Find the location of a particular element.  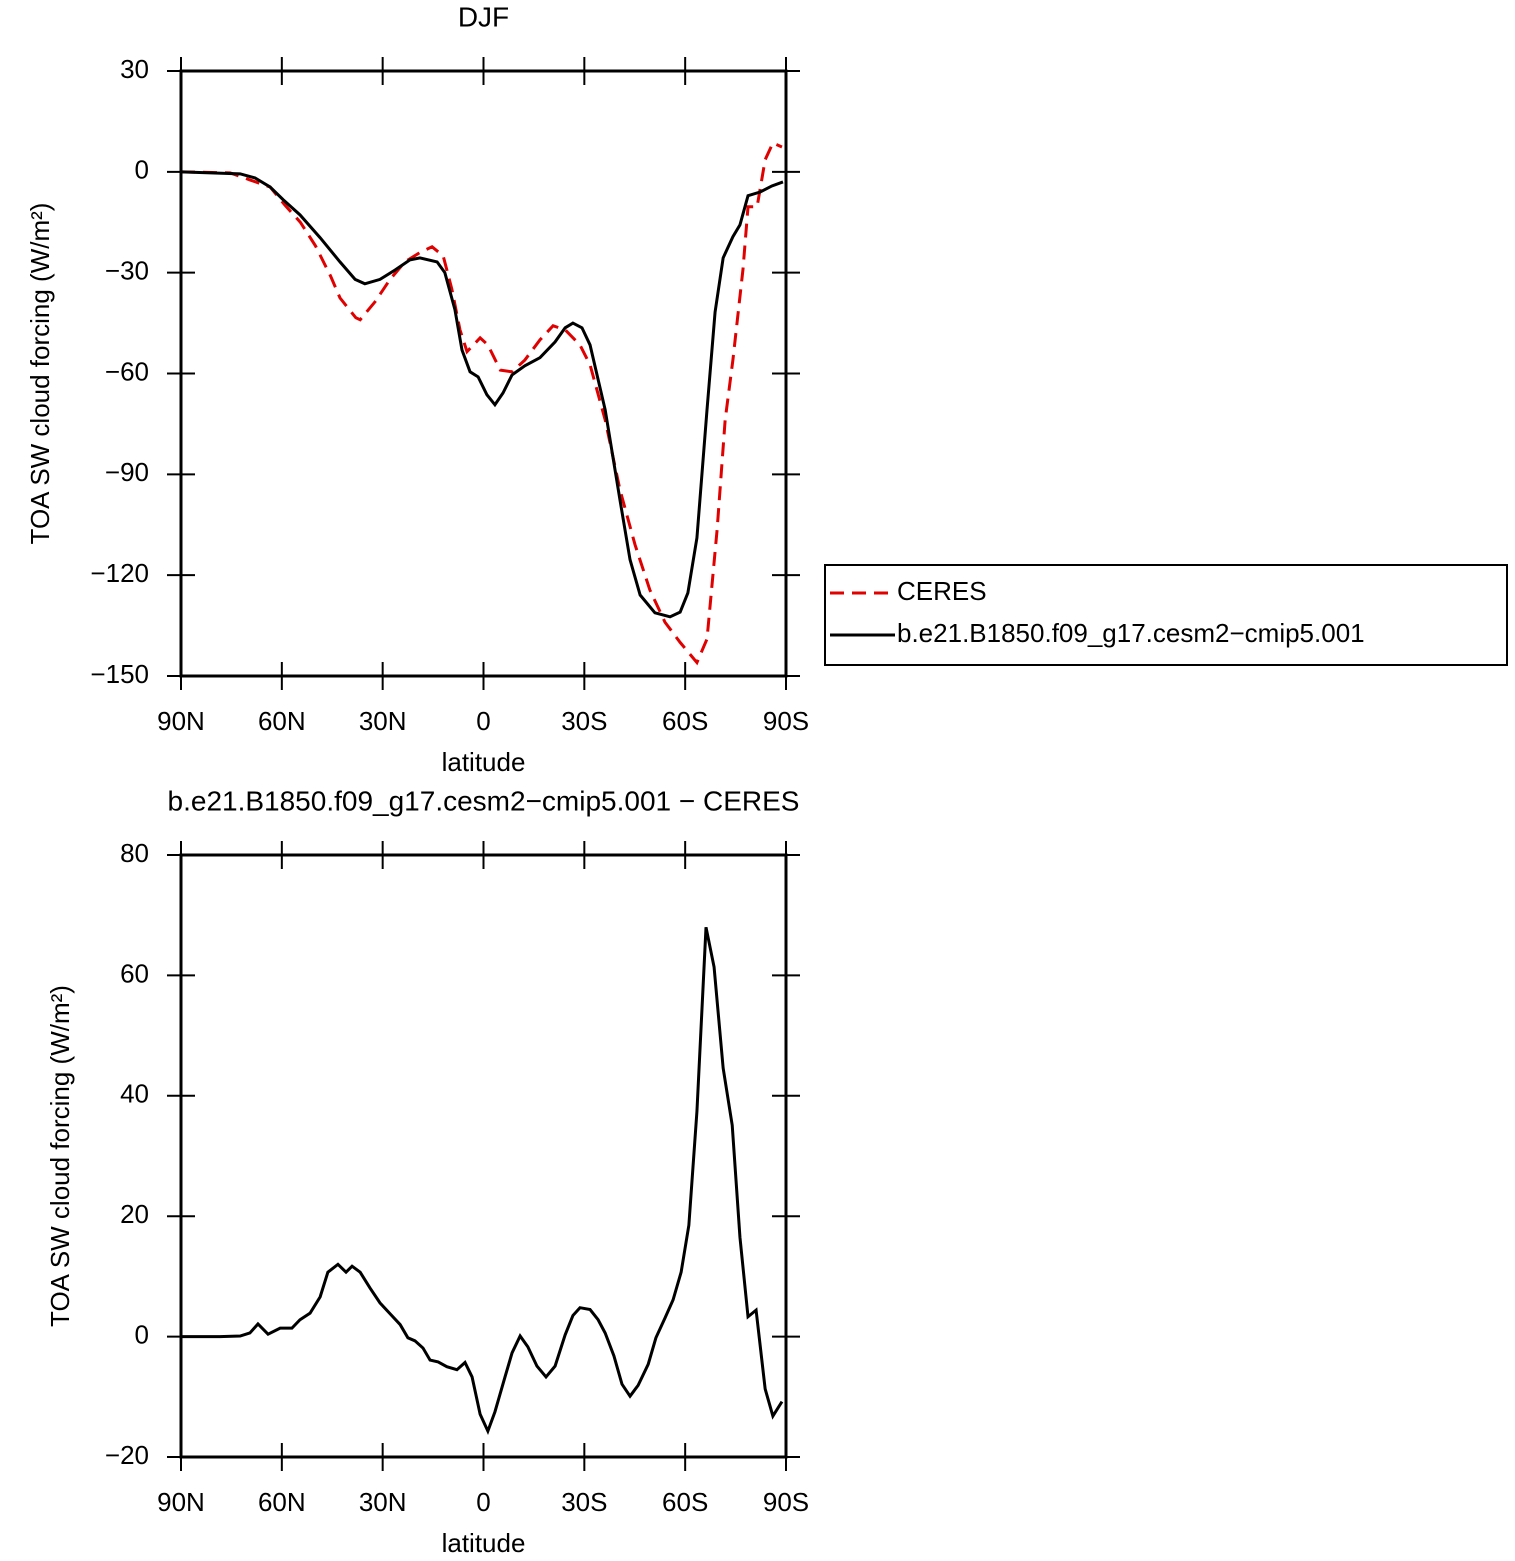

y-tick-label: −120 is located at coordinates (119, 573).